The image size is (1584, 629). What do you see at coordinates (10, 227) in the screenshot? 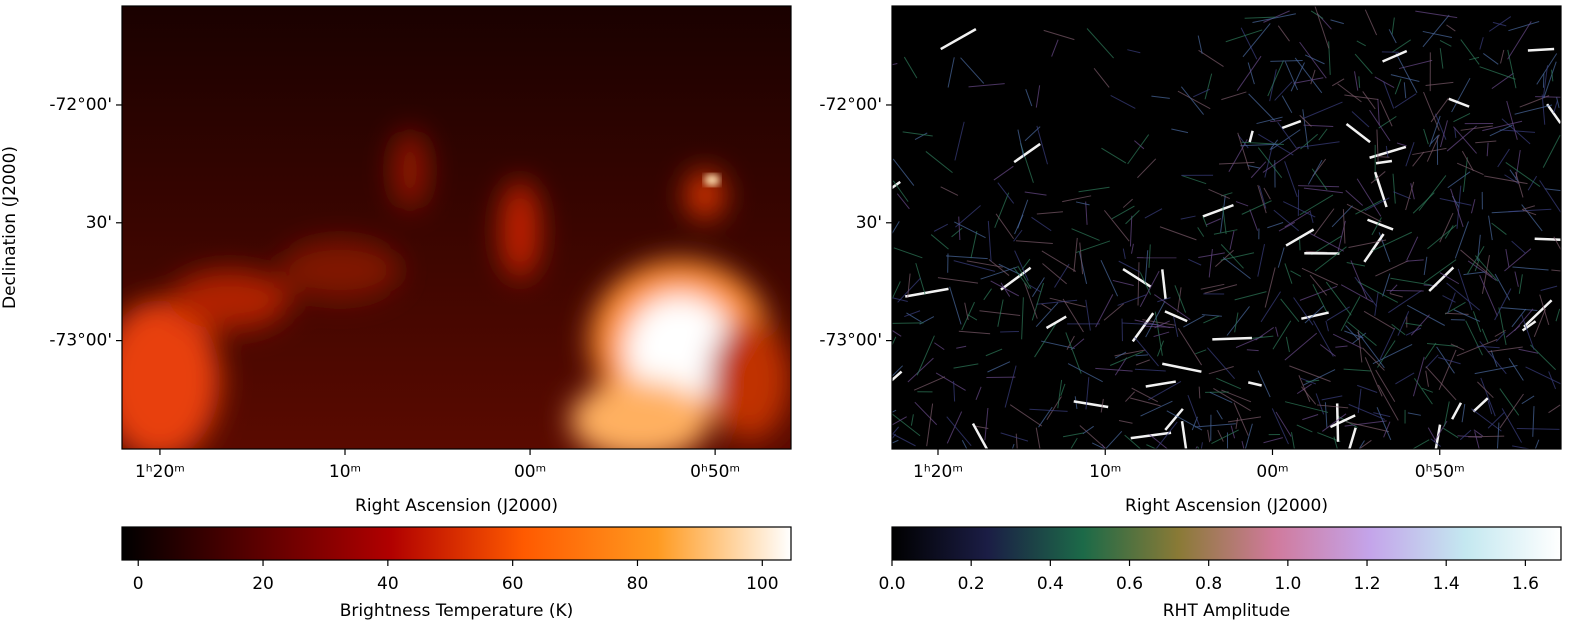
I see `y-axis-label: Declination (J2000)` at bounding box center [10, 227].